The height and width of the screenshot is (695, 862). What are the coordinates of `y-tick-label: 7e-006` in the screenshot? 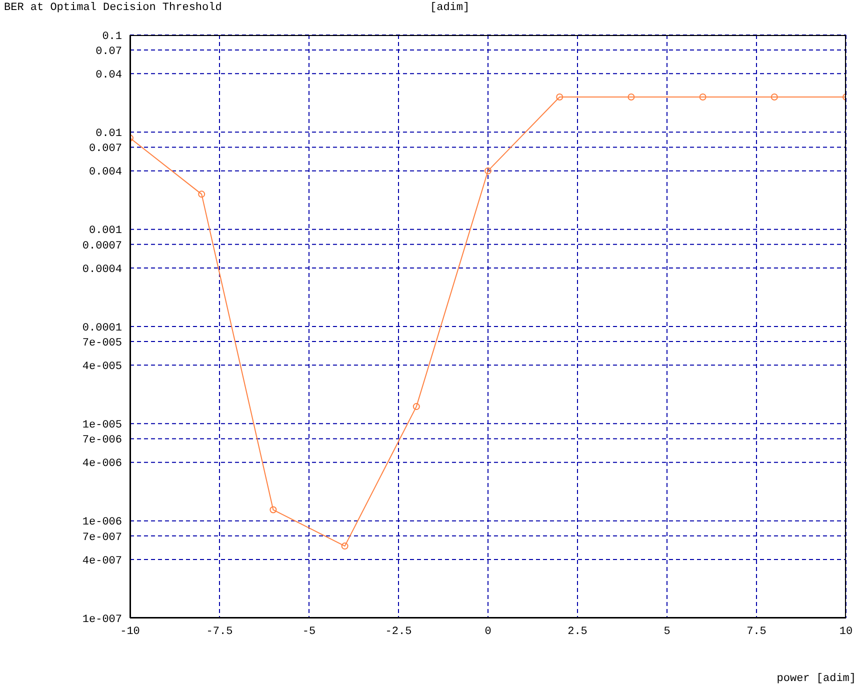 It's located at (102, 440).